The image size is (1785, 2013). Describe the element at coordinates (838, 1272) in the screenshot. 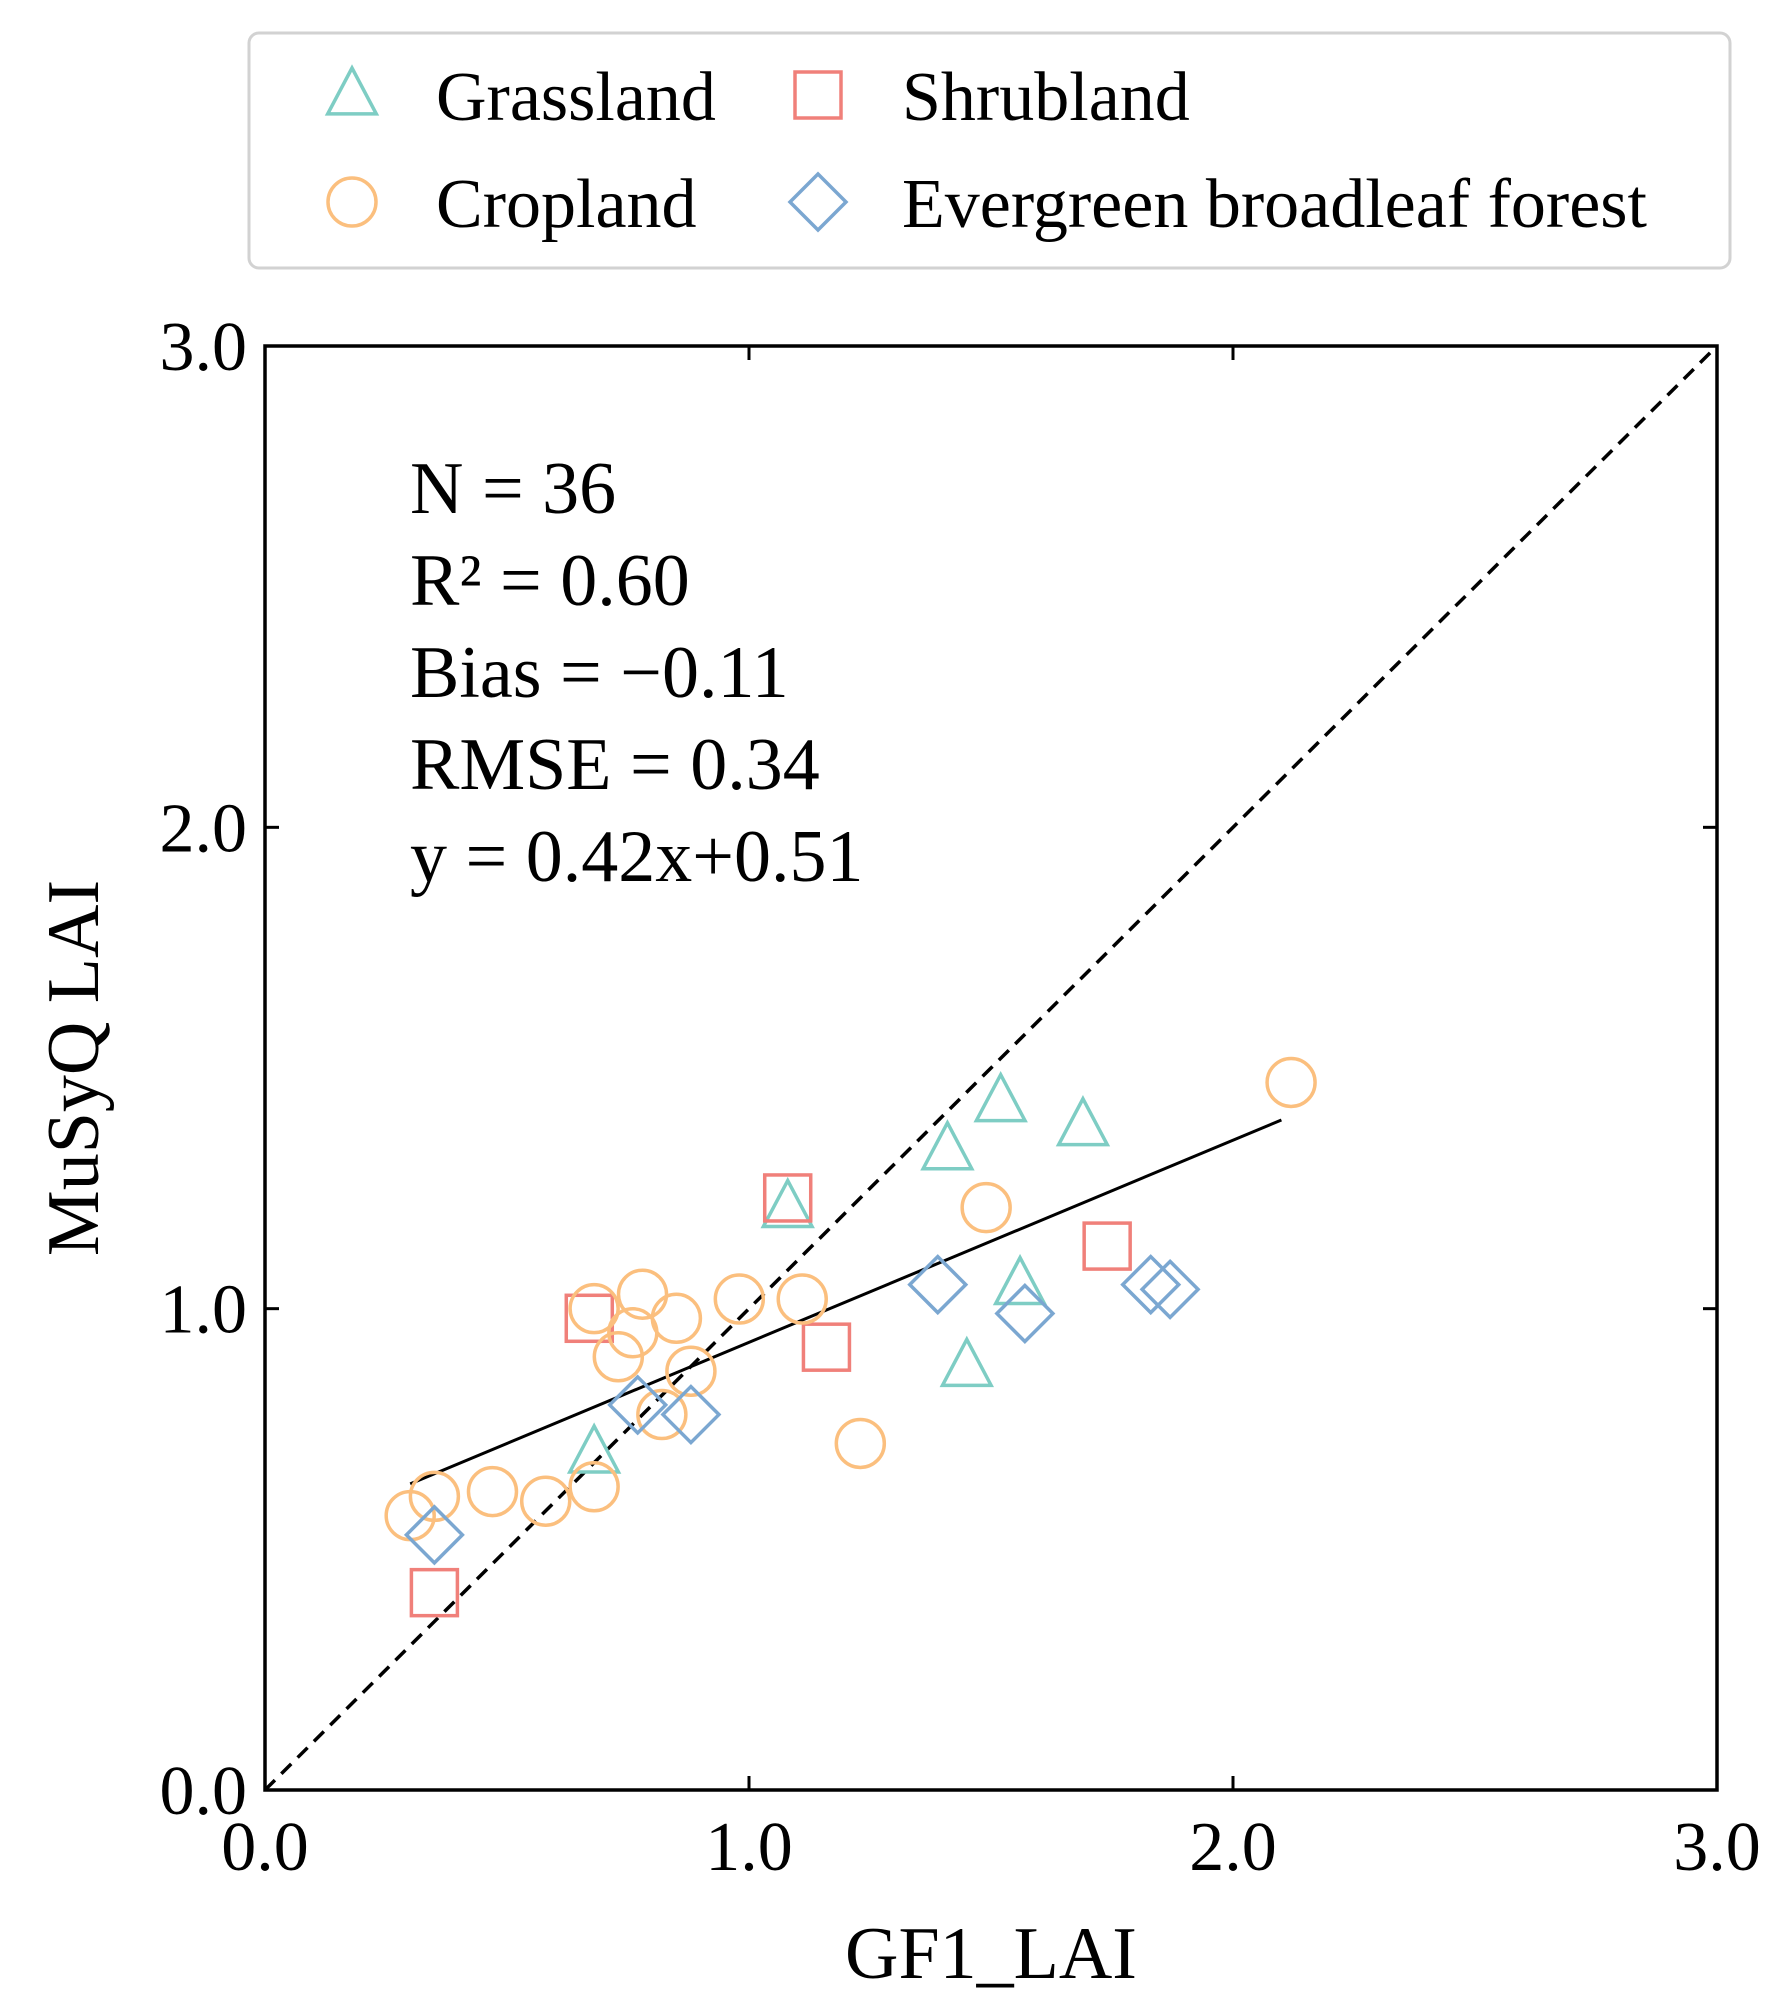

I see `series-grassland` at that location.